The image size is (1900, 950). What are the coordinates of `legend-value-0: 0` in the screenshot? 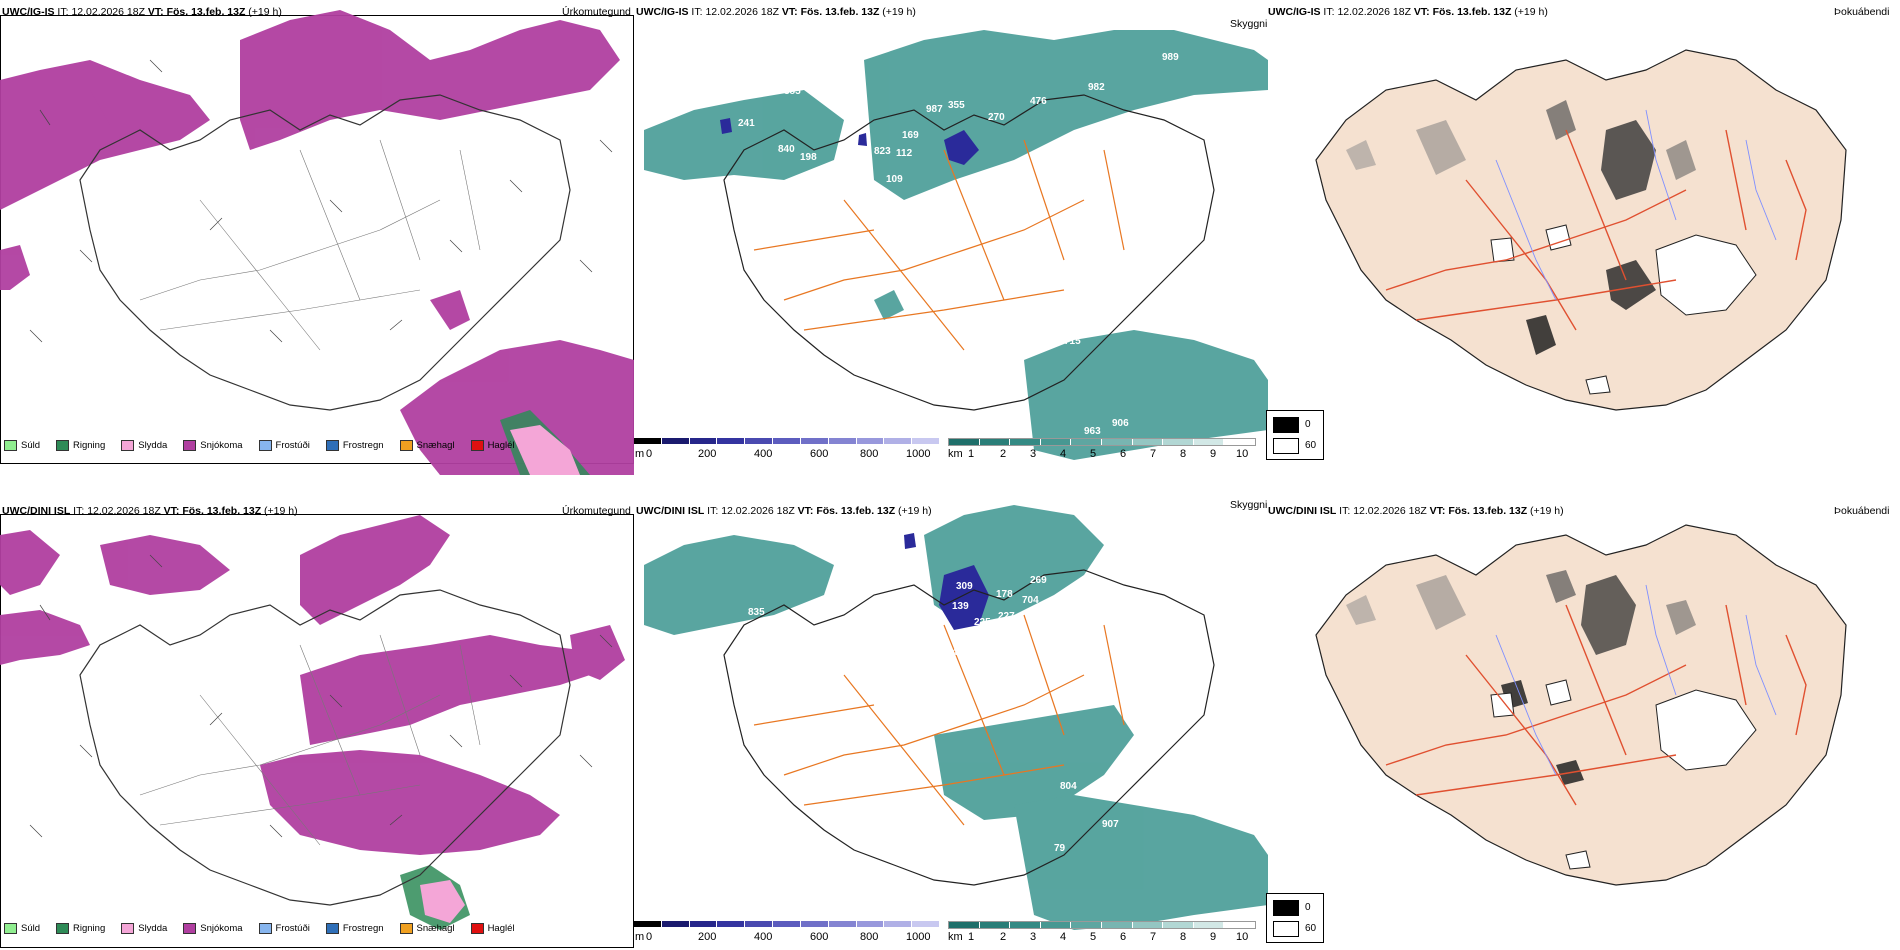 It's located at (1308, 907).